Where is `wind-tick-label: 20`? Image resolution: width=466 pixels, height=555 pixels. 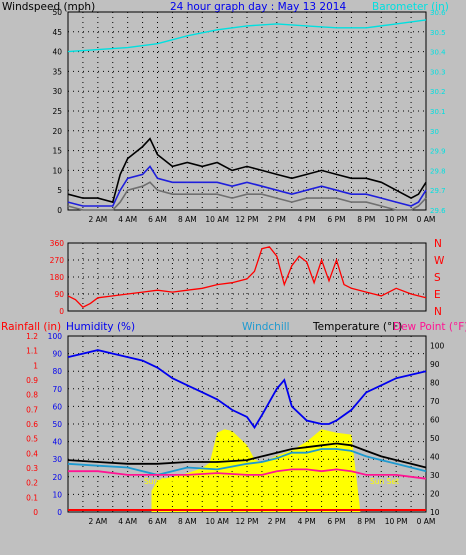 wind-tick-label: 20 is located at coordinates (57, 131).